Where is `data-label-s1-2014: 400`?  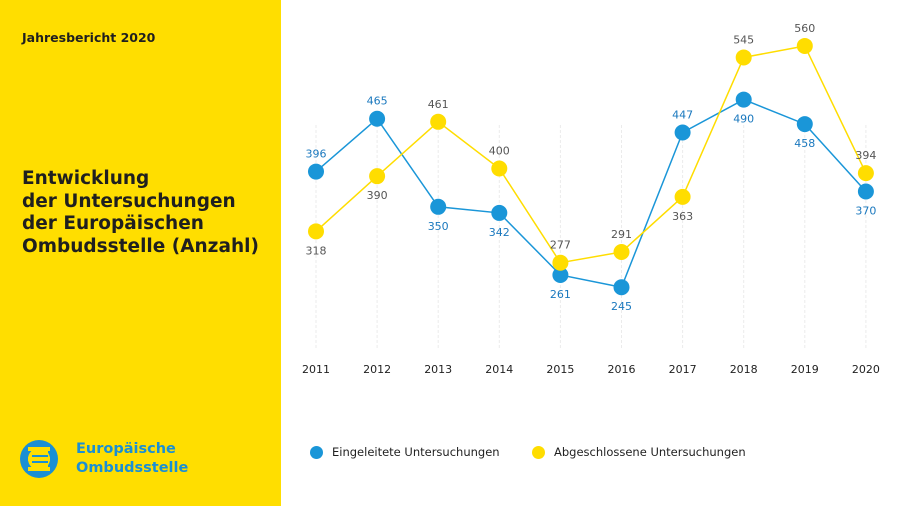
data-label-s1-2014: 400 is located at coordinates (499, 151).